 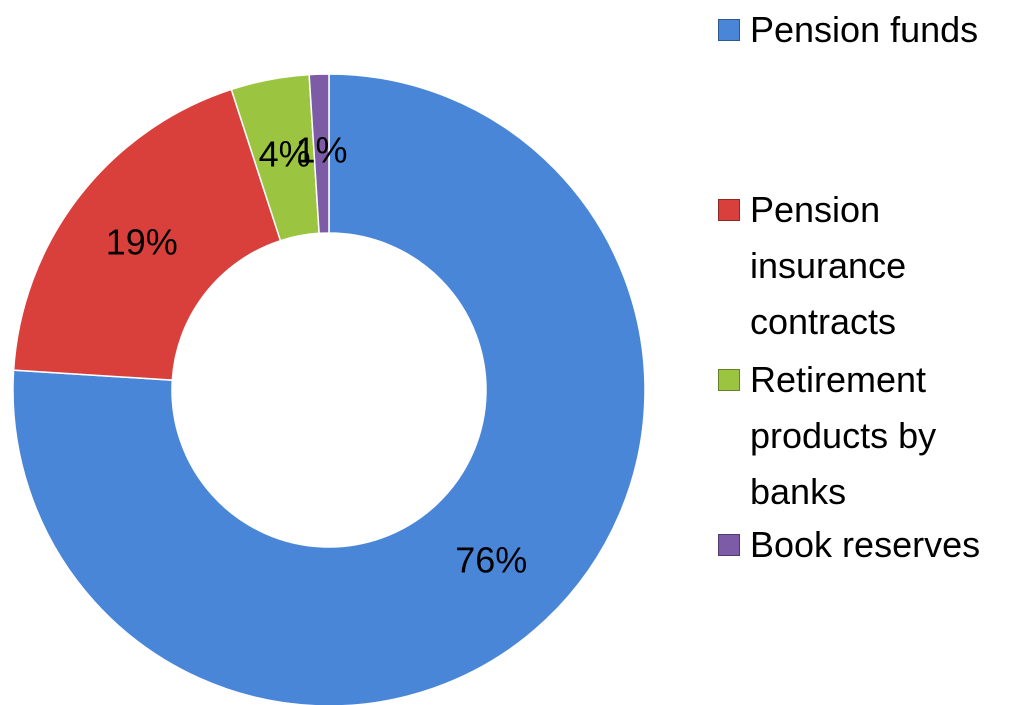 I want to click on legend-label: Book reserves, so click(x=865, y=544).